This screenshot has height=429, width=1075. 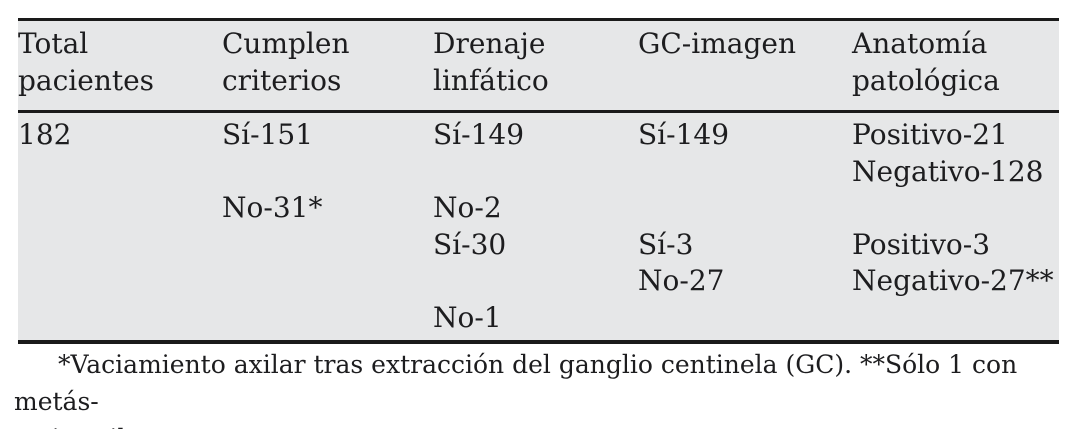 What do you see at coordinates (538, 19) in the screenshot?
I see `table-top-rule` at bounding box center [538, 19].